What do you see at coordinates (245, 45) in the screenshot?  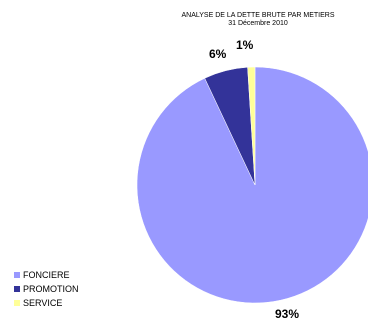 I see `label-service: 1%` at bounding box center [245, 45].